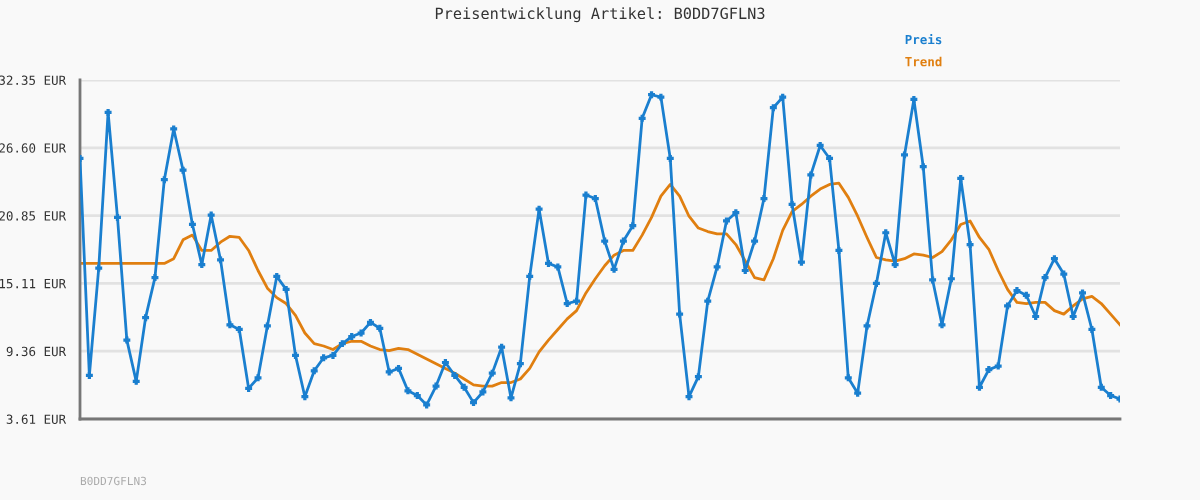 Image resolution: width=1200 pixels, height=500 pixels. I want to click on text: Preis, so click(923, 39).